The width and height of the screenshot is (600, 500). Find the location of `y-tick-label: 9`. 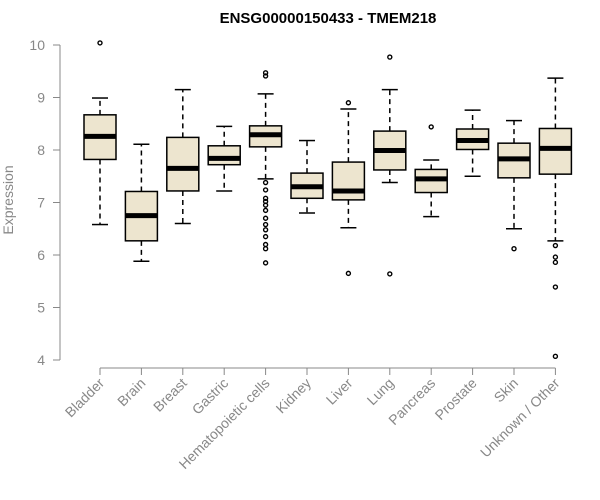

y-tick-label: 9 is located at coordinates (41, 98).